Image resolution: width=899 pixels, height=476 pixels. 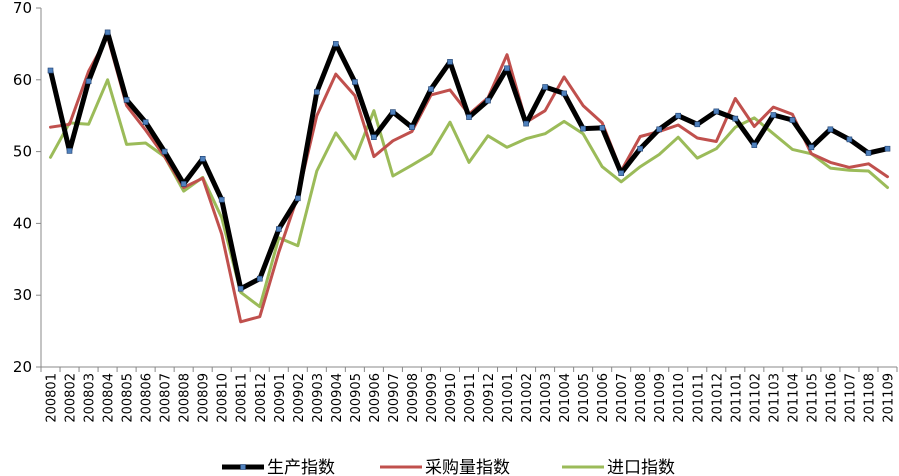 I want to click on legend-item-purchase: 采购量指数, so click(x=445, y=467).